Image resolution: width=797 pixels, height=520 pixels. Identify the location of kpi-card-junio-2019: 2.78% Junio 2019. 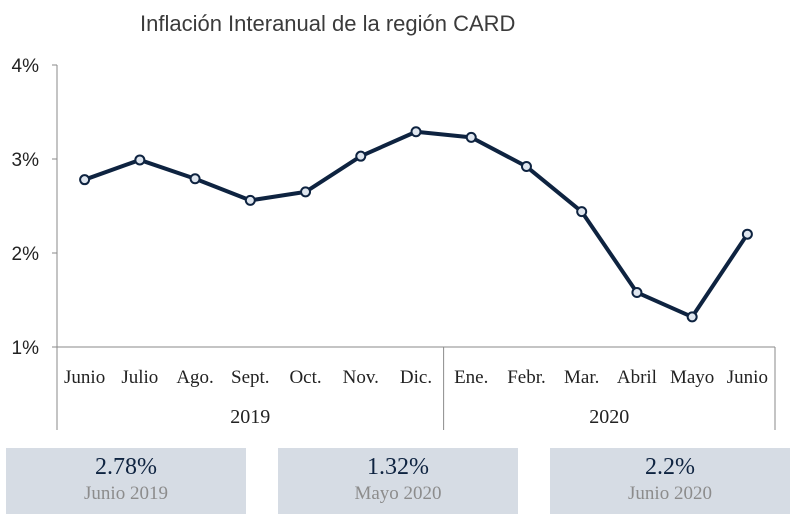
(126, 481).